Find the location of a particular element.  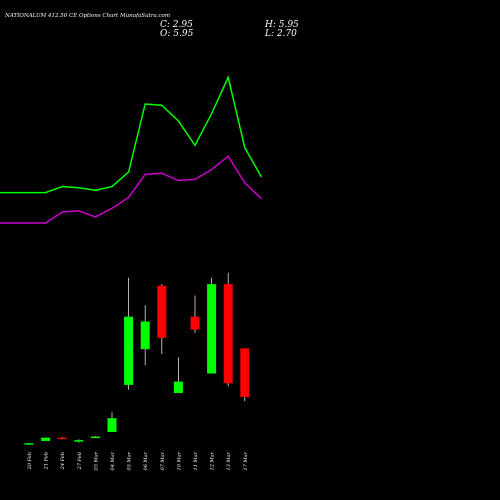

x-tick-label: 13 Mar is located at coordinates (229, 460).